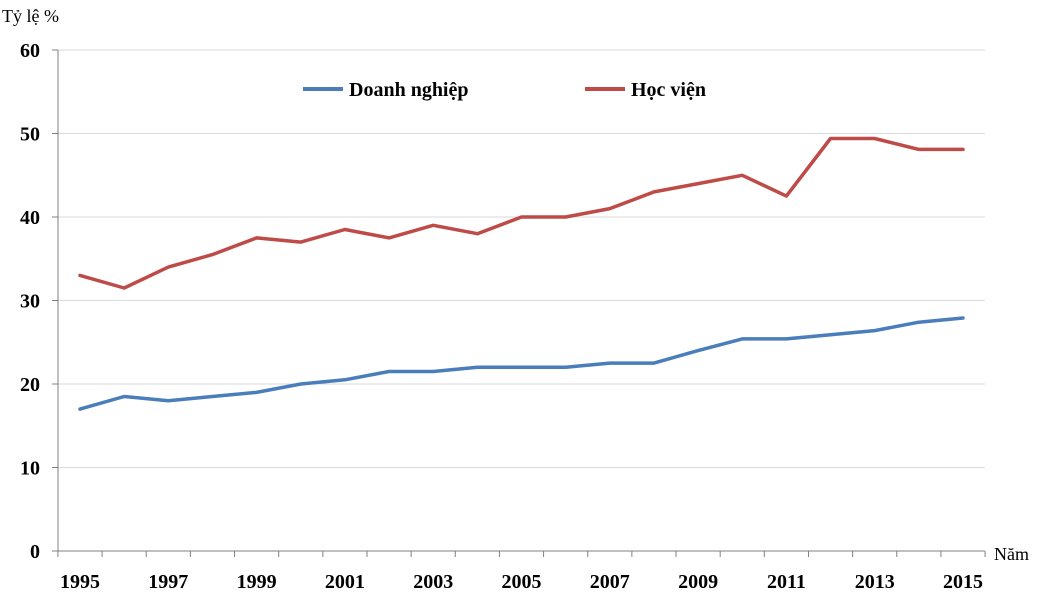  Describe the element at coordinates (30, 51) in the screenshot. I see `y-tick-label: 60` at that location.